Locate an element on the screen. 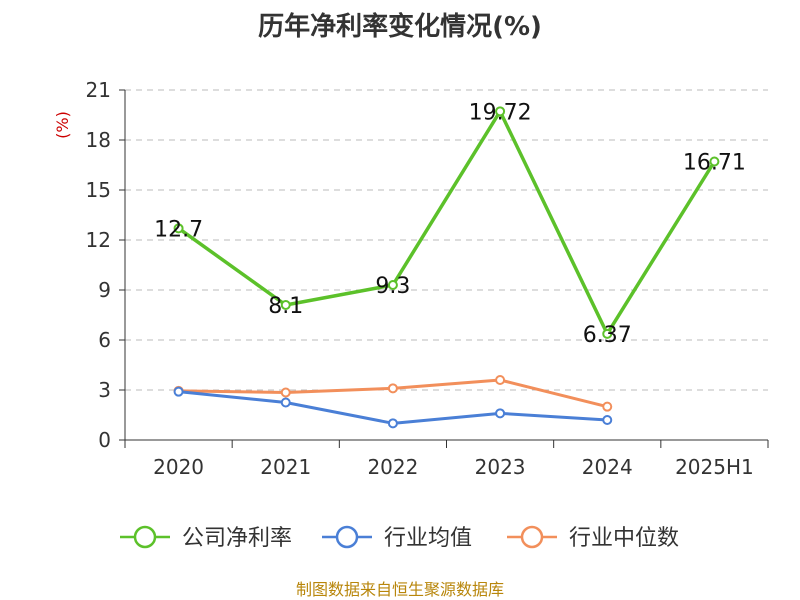  source-footer: 制图数据来自恒生聚源数据库 is located at coordinates (399, 589).